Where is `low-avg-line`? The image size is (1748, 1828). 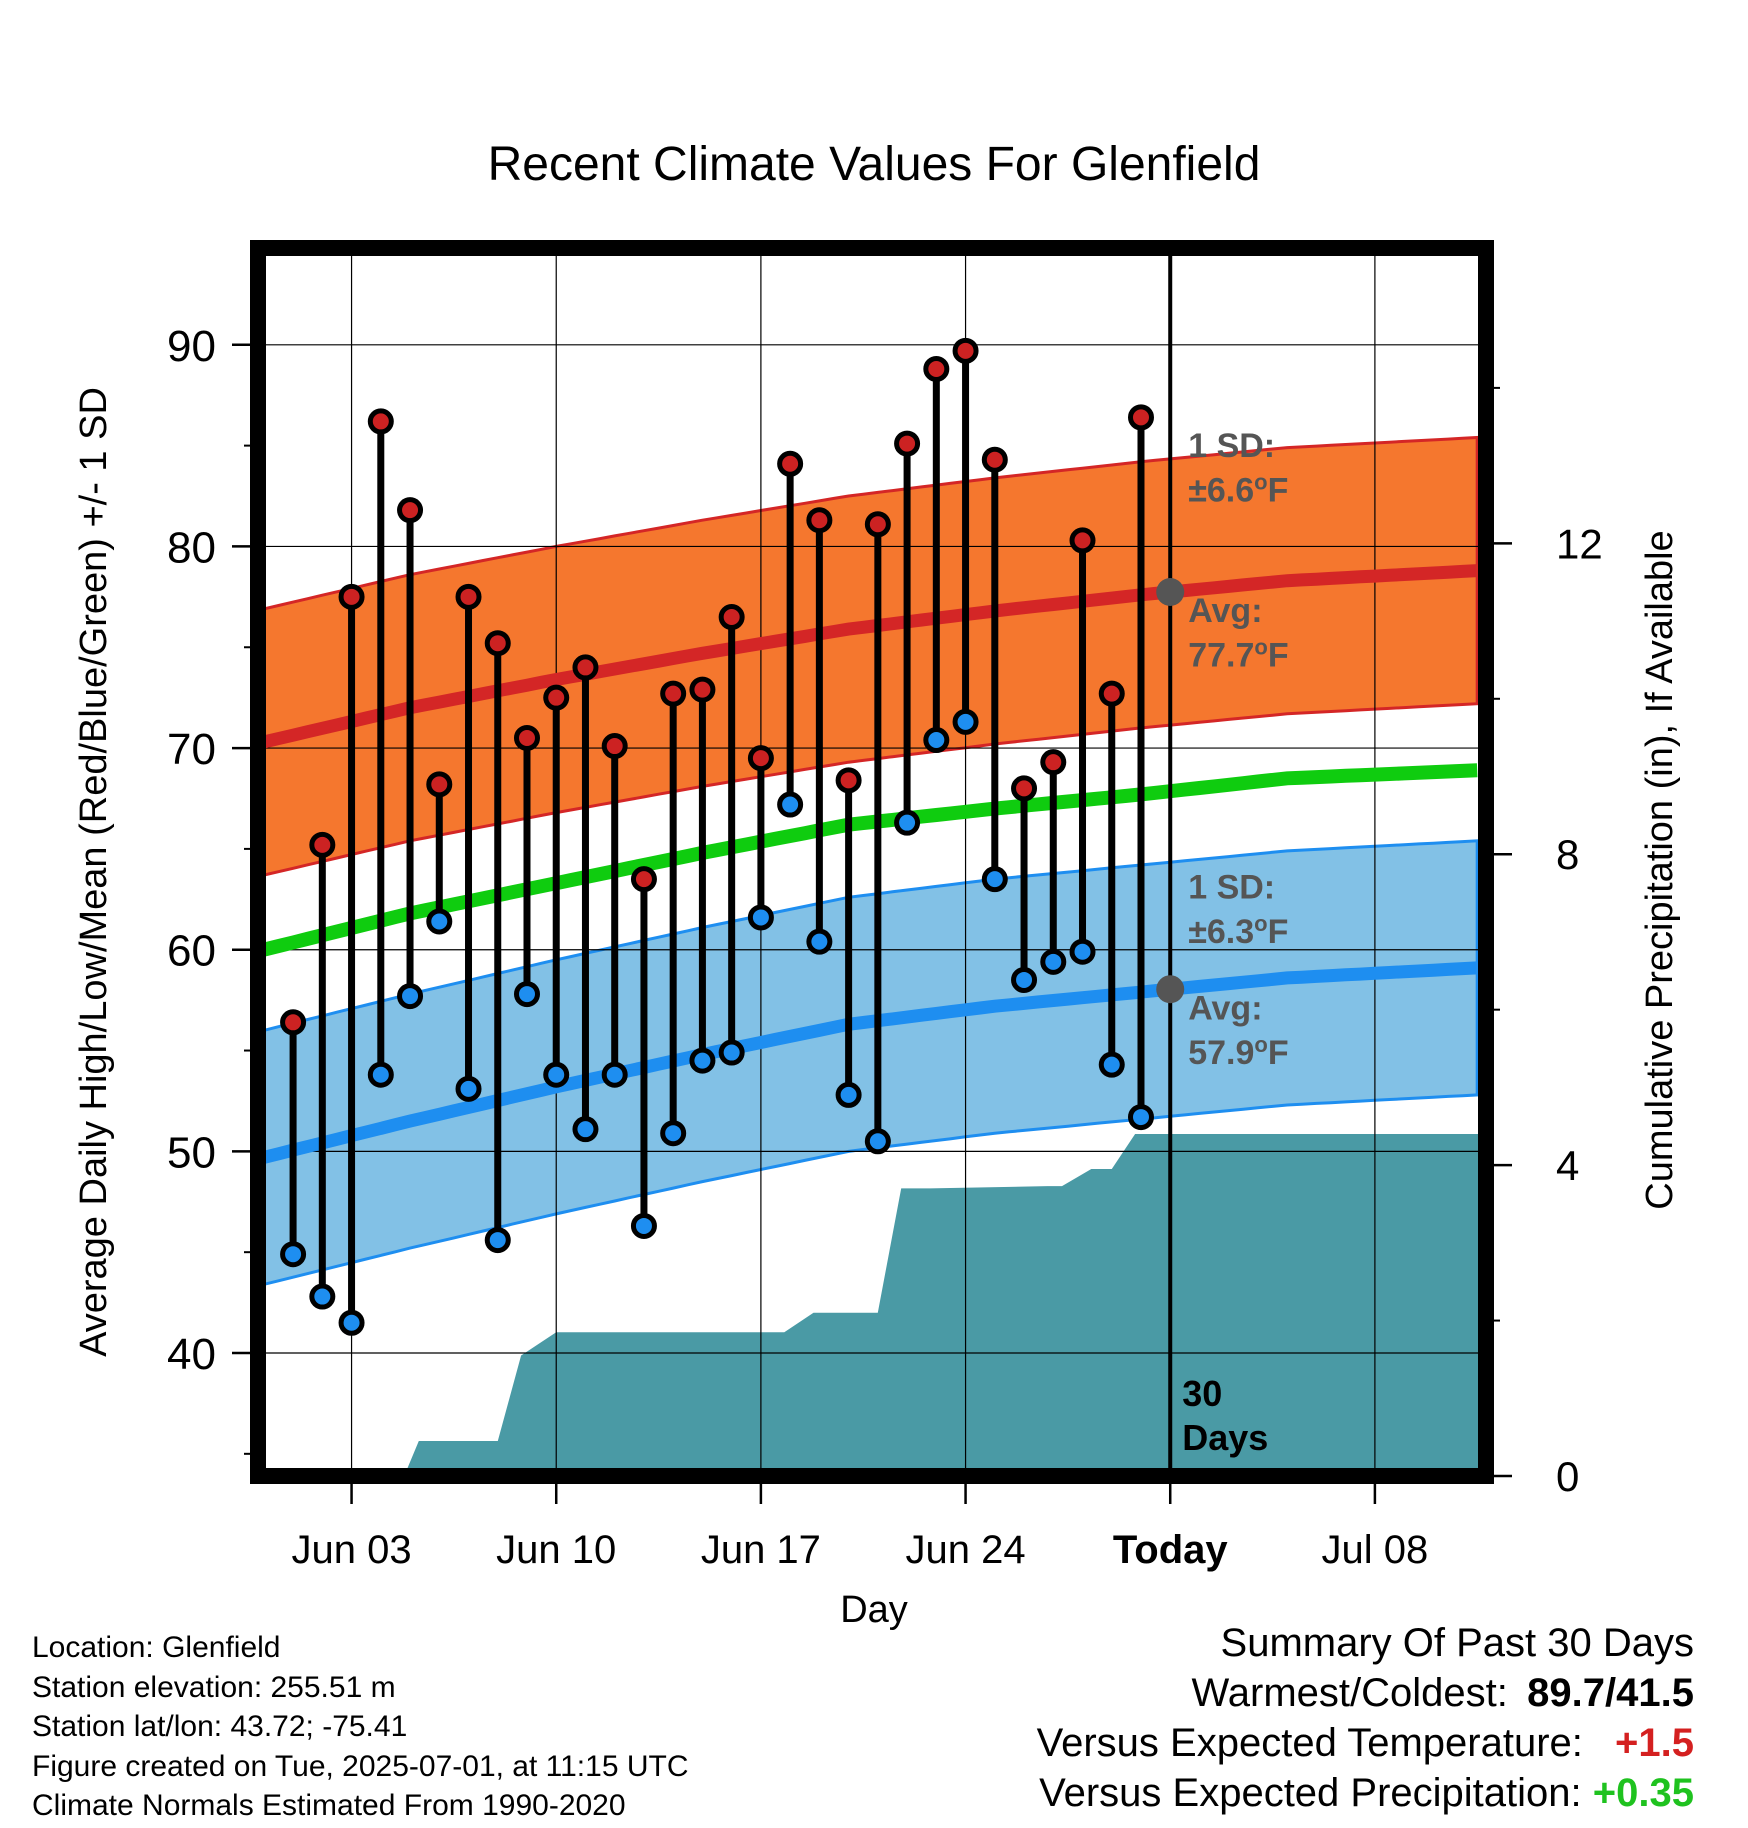
low-avg-line is located at coordinates (870, 1062).